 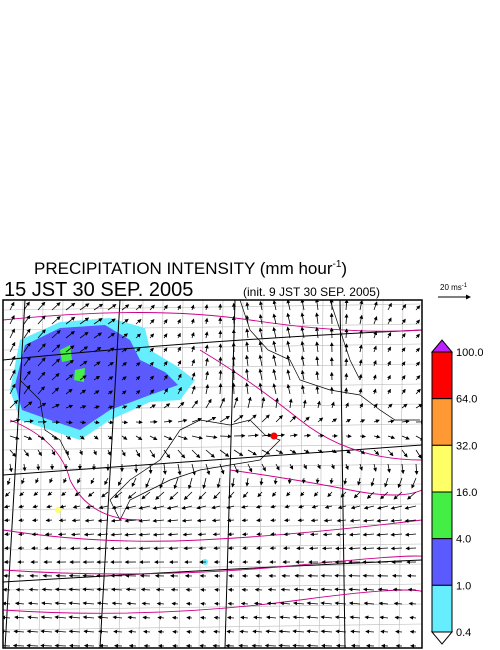 What do you see at coordinates (274, 436) in the screenshot?
I see `marker` at bounding box center [274, 436].